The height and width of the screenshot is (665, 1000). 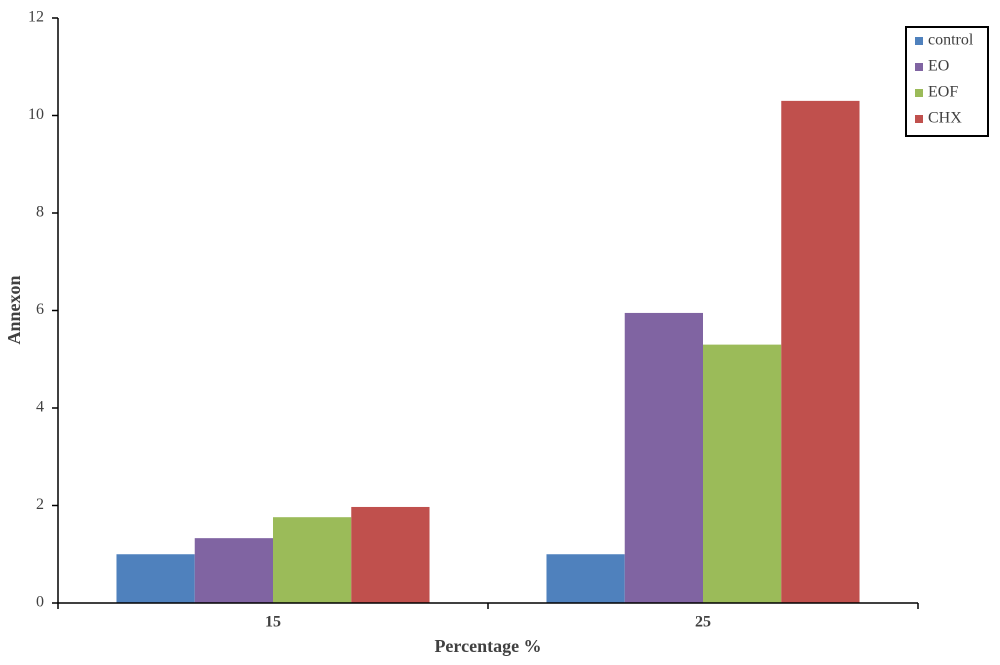 I want to click on y-tick-label: 10, so click(x=36, y=114).